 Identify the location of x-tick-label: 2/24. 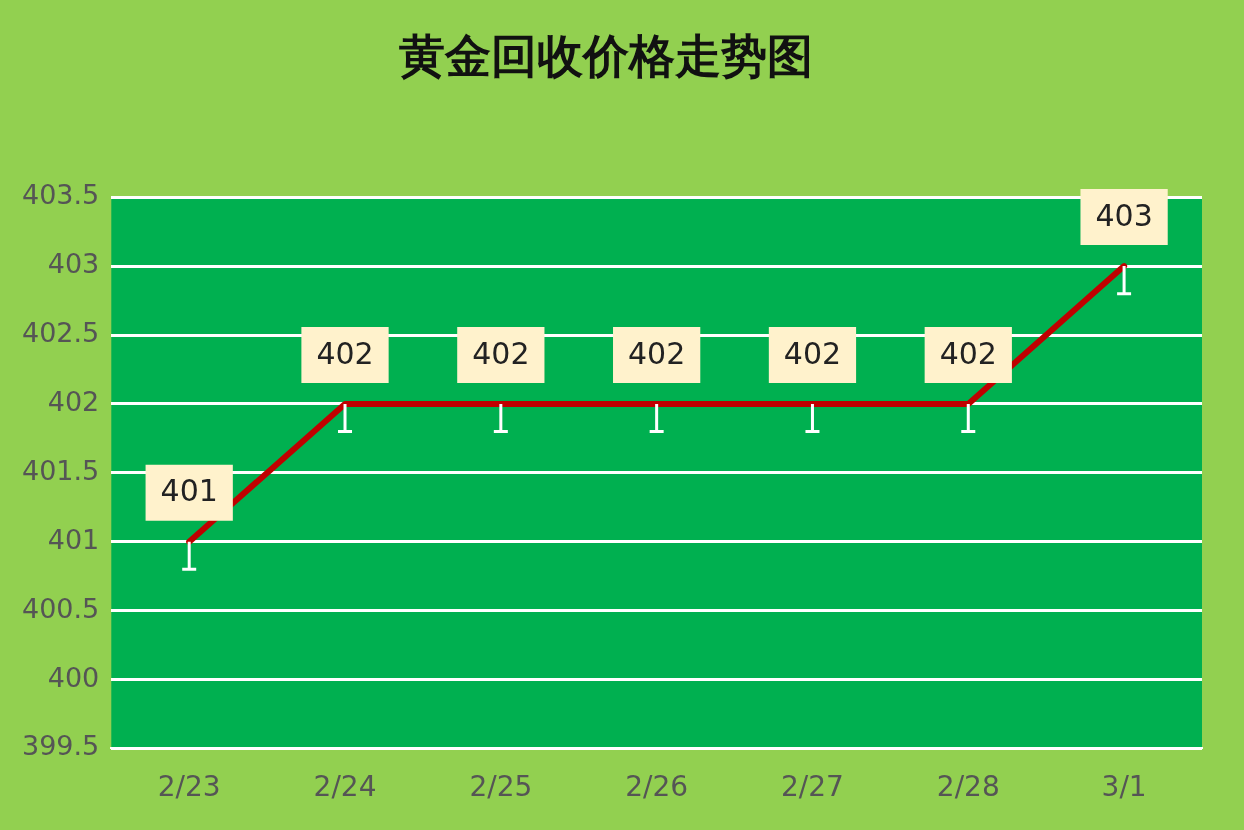
(345, 787).